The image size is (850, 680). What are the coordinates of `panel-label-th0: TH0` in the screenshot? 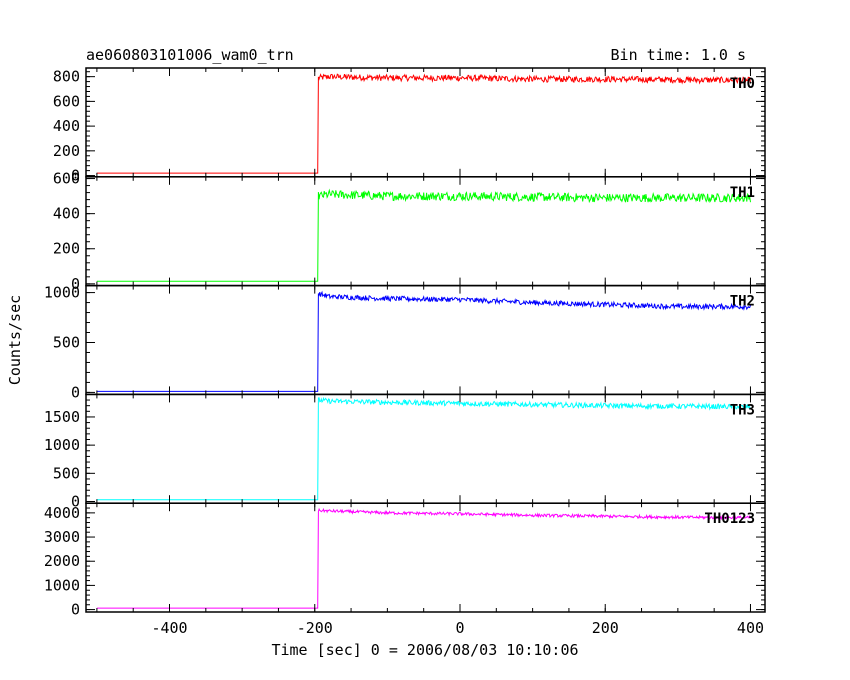 It's located at (742, 84).